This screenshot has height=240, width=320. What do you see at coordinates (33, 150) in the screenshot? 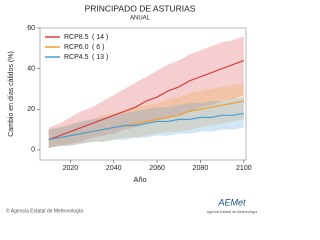
I see `y-tick-label: 0` at bounding box center [33, 150].